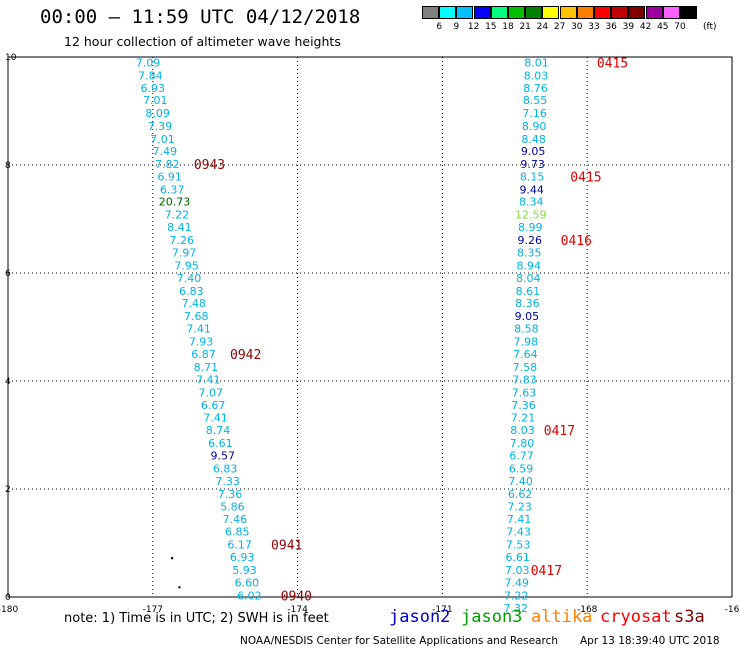  What do you see at coordinates (525, 367) in the screenshot?
I see `swh-value: 7.58` at bounding box center [525, 367].